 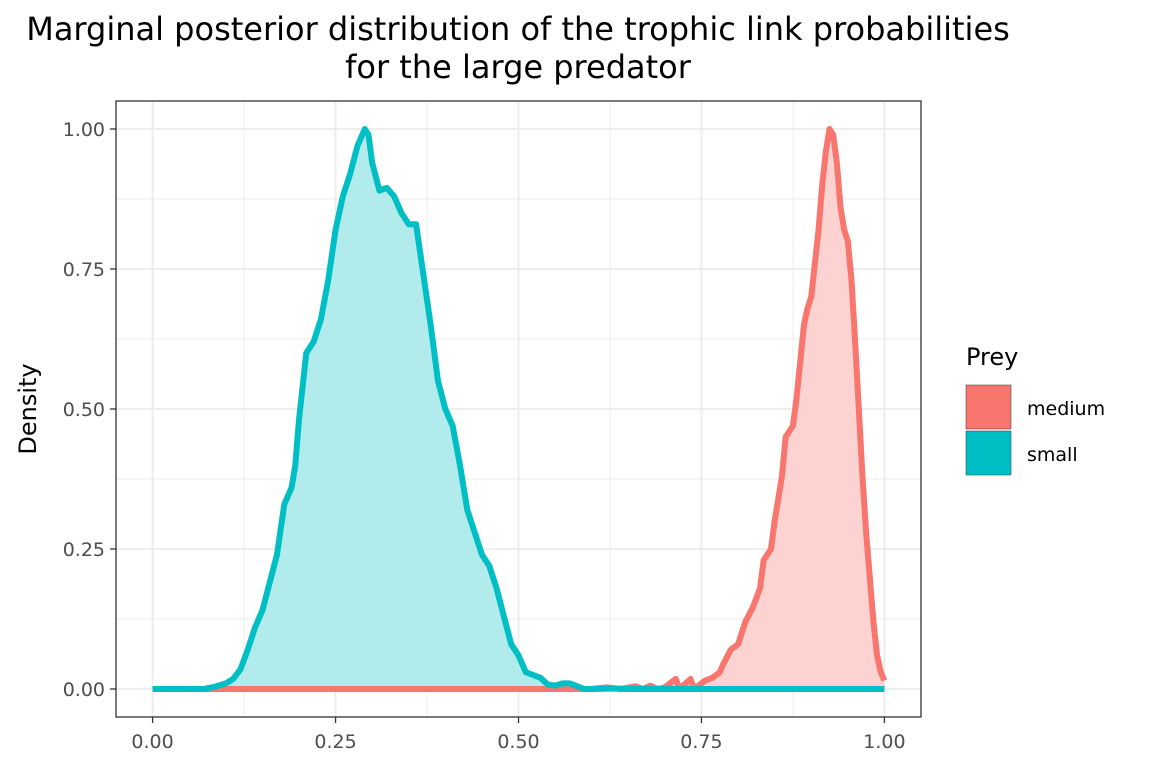 What do you see at coordinates (84, 270) in the screenshot?
I see `y-tick-label: 0.75` at bounding box center [84, 270].